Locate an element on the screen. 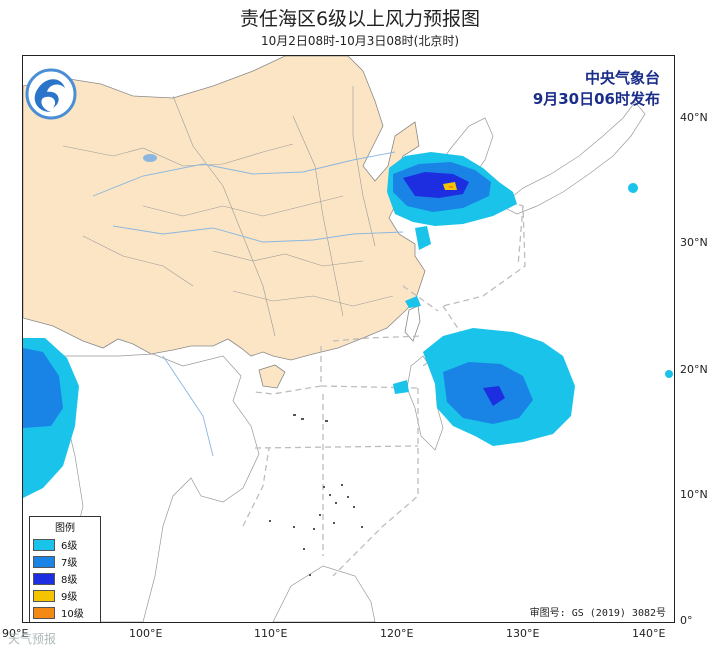  lat-tick-20: 20°N is located at coordinates (694, 369).